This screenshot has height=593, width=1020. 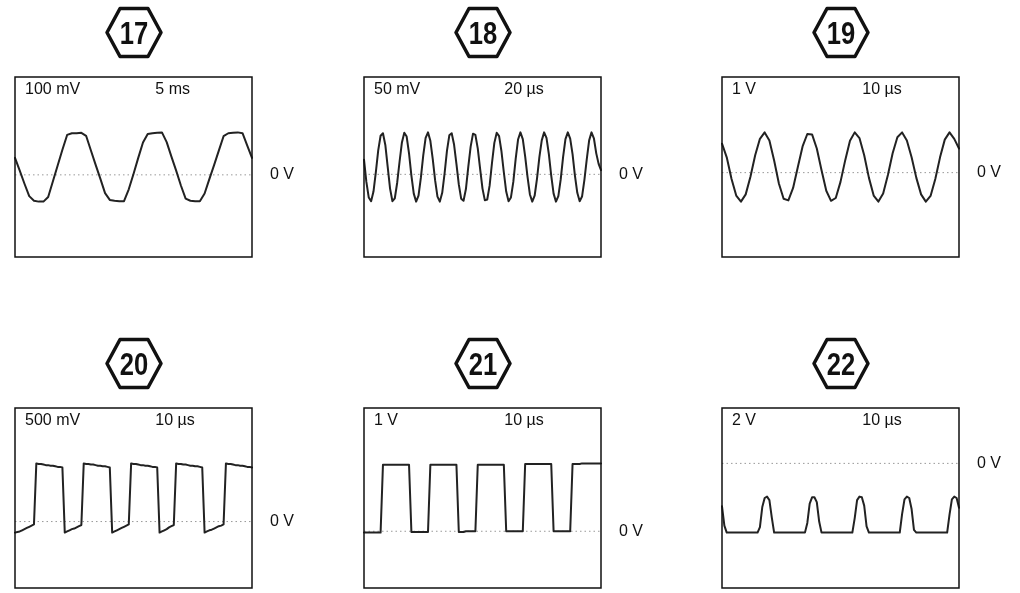 I want to click on text: 2 V, so click(x=744, y=420).